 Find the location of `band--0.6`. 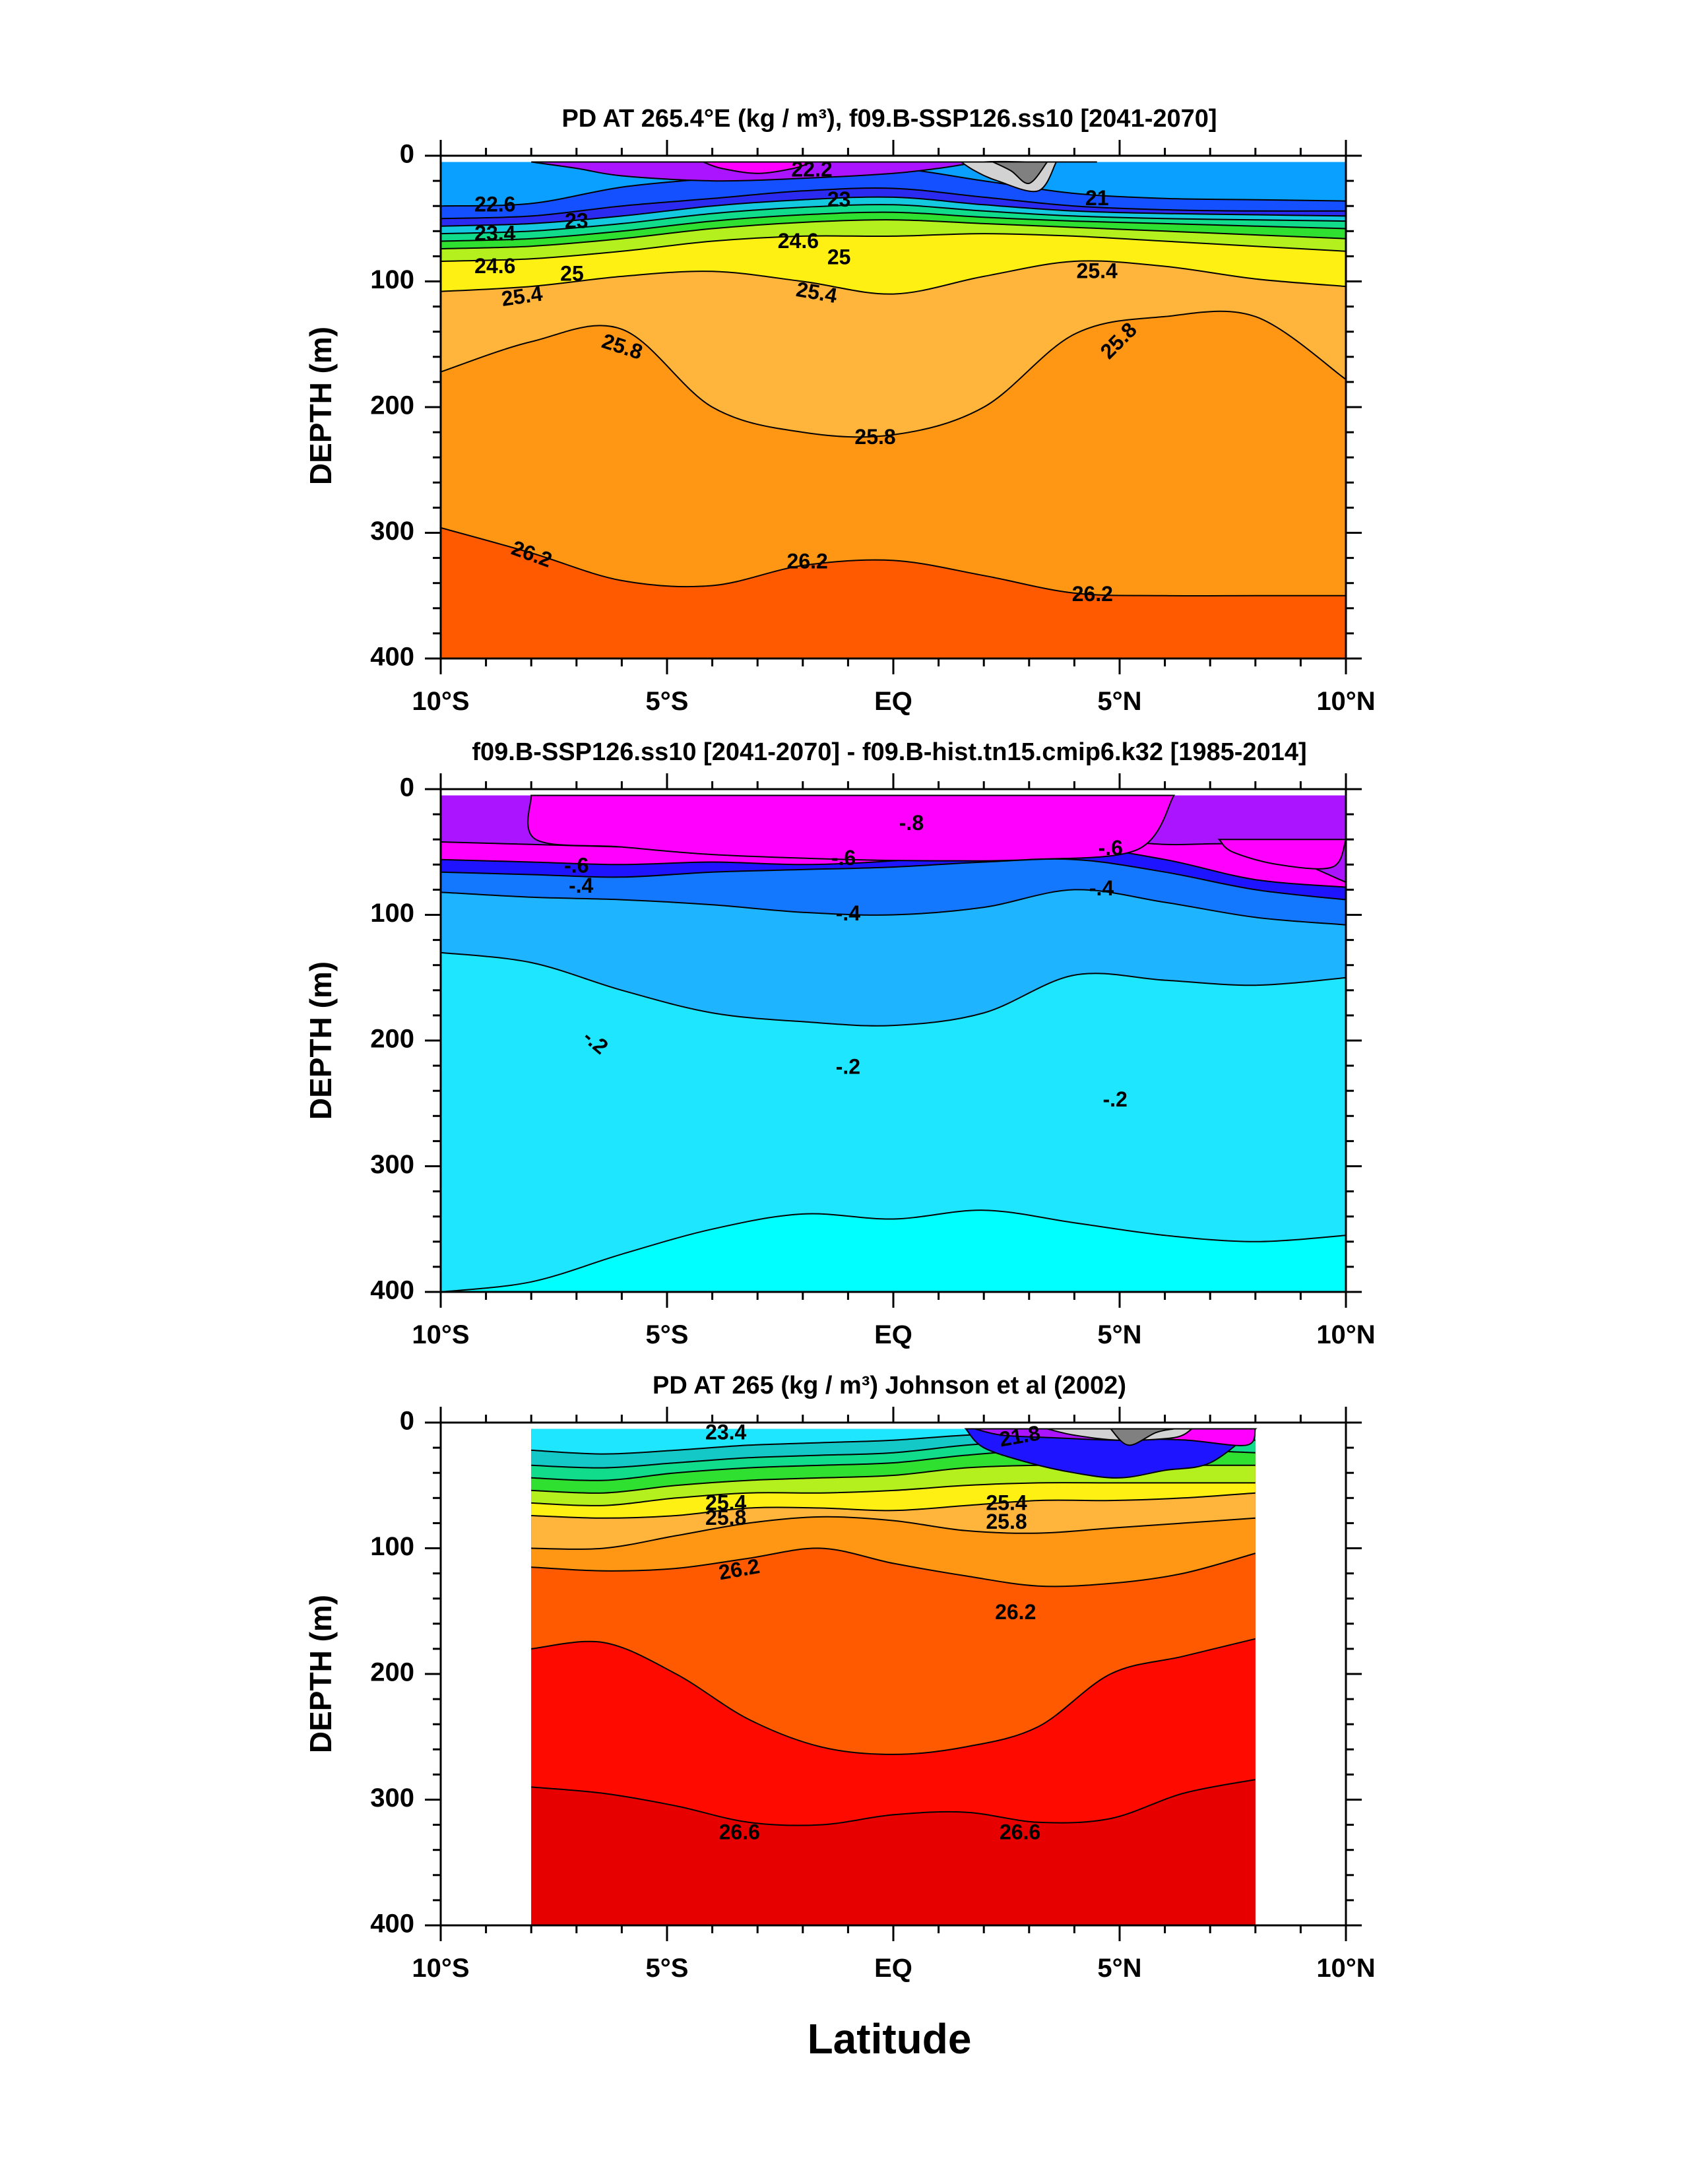

band--0.6 is located at coordinates (893, 873).